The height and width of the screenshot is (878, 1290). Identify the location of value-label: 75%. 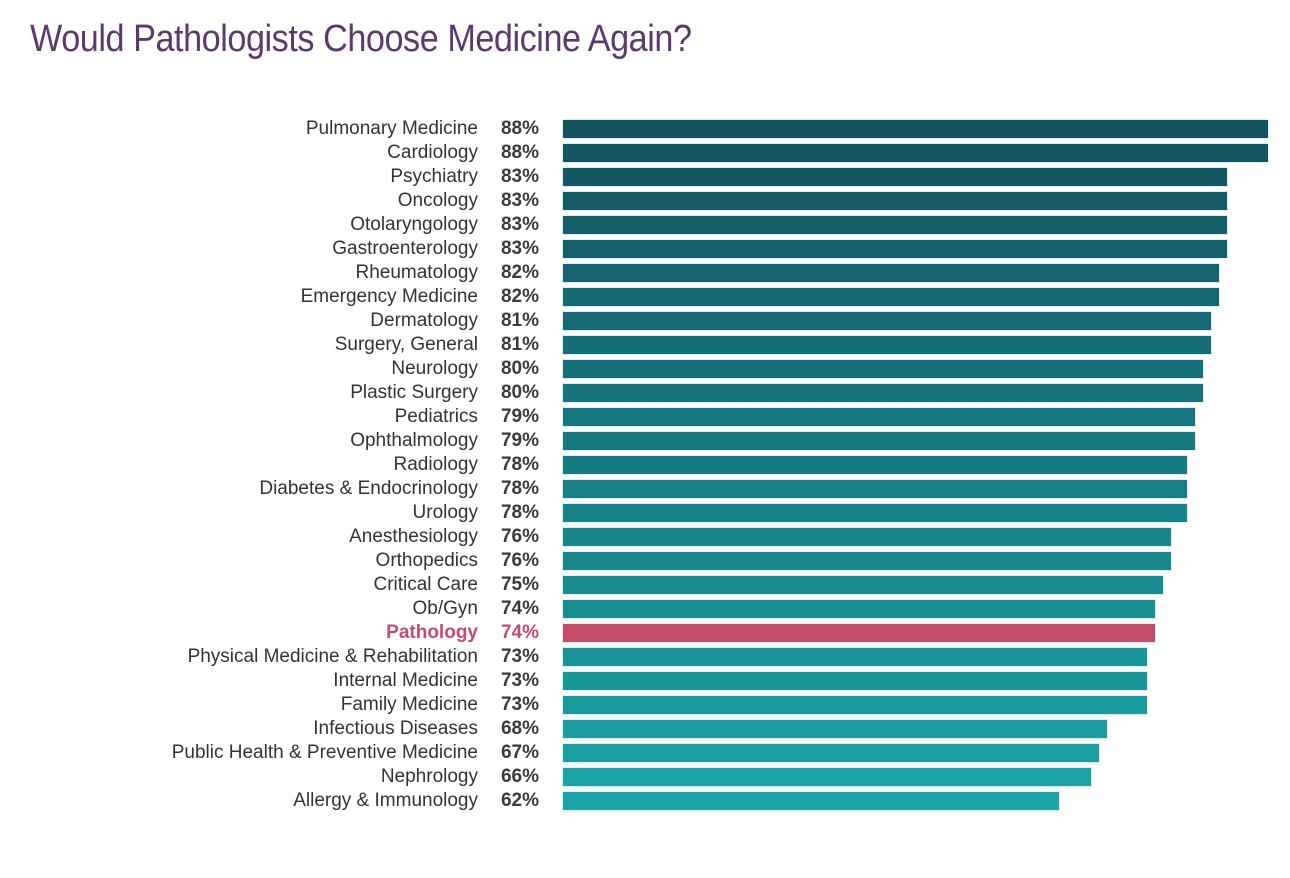
(520, 584).